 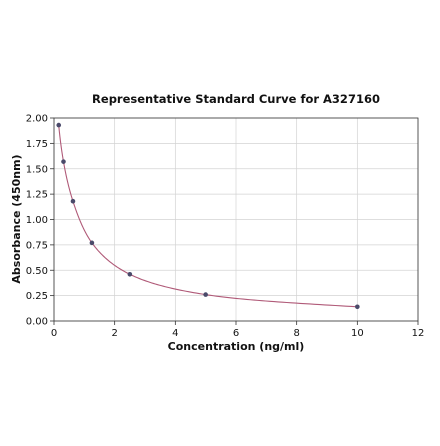 What do you see at coordinates (37, 220) in the screenshot?
I see `y-tick-label: 1.00` at bounding box center [37, 220].